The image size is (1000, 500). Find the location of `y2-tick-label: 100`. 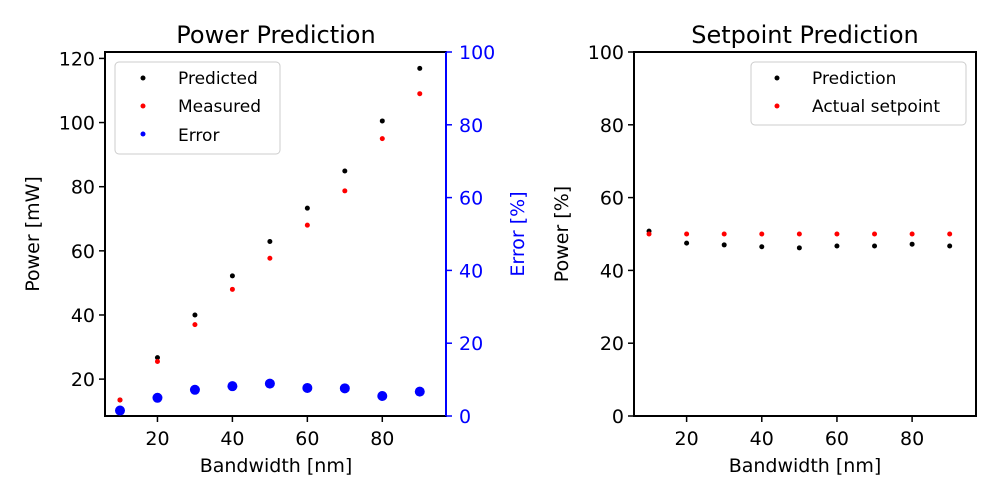

y2-tick-label: 100 is located at coordinates (477, 53).